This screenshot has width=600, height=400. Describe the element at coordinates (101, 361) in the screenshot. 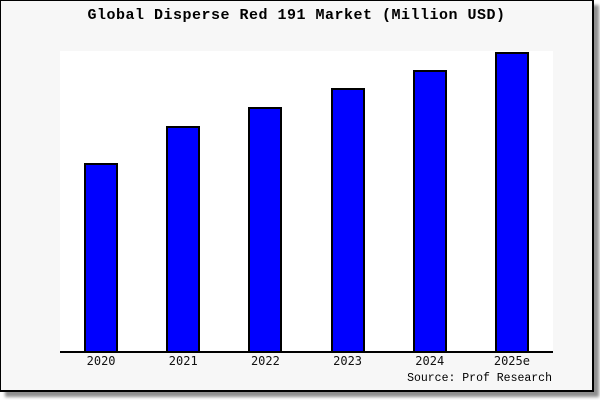

I see `tick-label-2020: 2020` at that location.